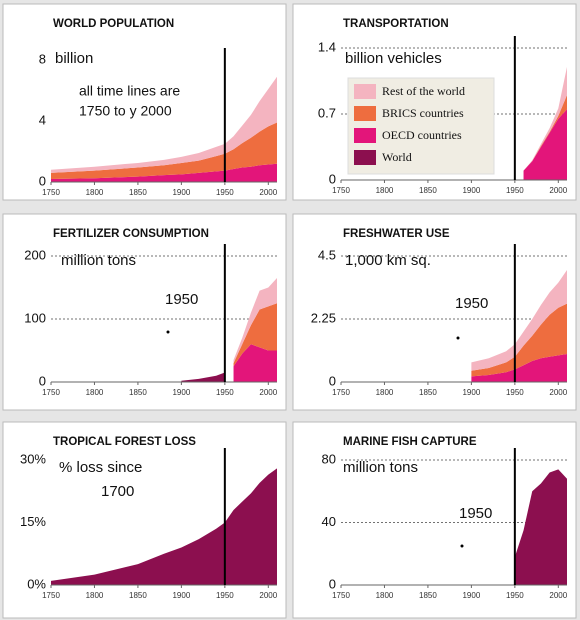 The width and height of the screenshot is (580, 620). I want to click on y-tick-label: 100, so click(35, 317).